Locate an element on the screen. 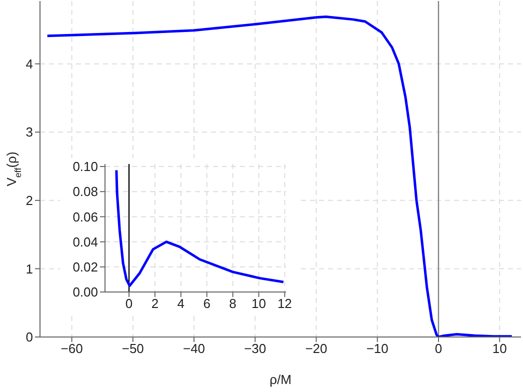 The height and width of the screenshot is (392, 523). x-tick-label: 2 is located at coordinates (155, 304).